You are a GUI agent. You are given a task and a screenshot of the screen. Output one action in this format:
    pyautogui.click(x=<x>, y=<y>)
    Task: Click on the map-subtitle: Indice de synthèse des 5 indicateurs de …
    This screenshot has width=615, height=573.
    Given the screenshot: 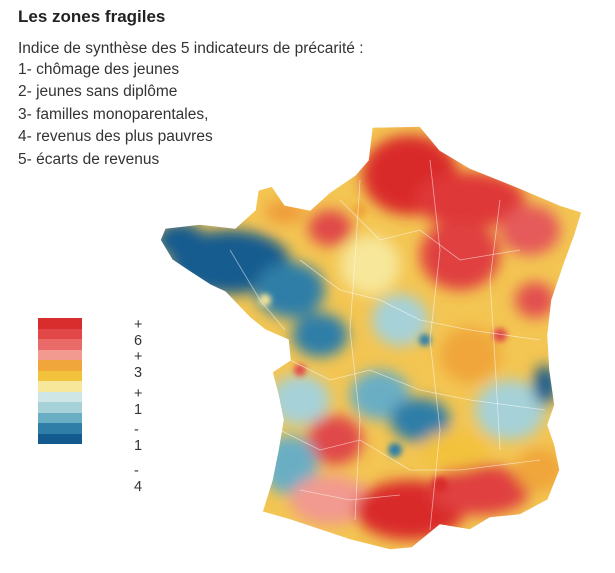 What is the action you would take?
    pyautogui.click(x=191, y=48)
    